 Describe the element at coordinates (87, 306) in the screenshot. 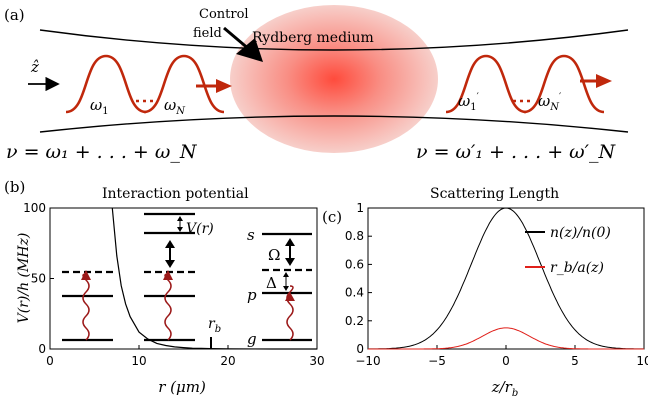

I see `level-scheme-left` at that location.